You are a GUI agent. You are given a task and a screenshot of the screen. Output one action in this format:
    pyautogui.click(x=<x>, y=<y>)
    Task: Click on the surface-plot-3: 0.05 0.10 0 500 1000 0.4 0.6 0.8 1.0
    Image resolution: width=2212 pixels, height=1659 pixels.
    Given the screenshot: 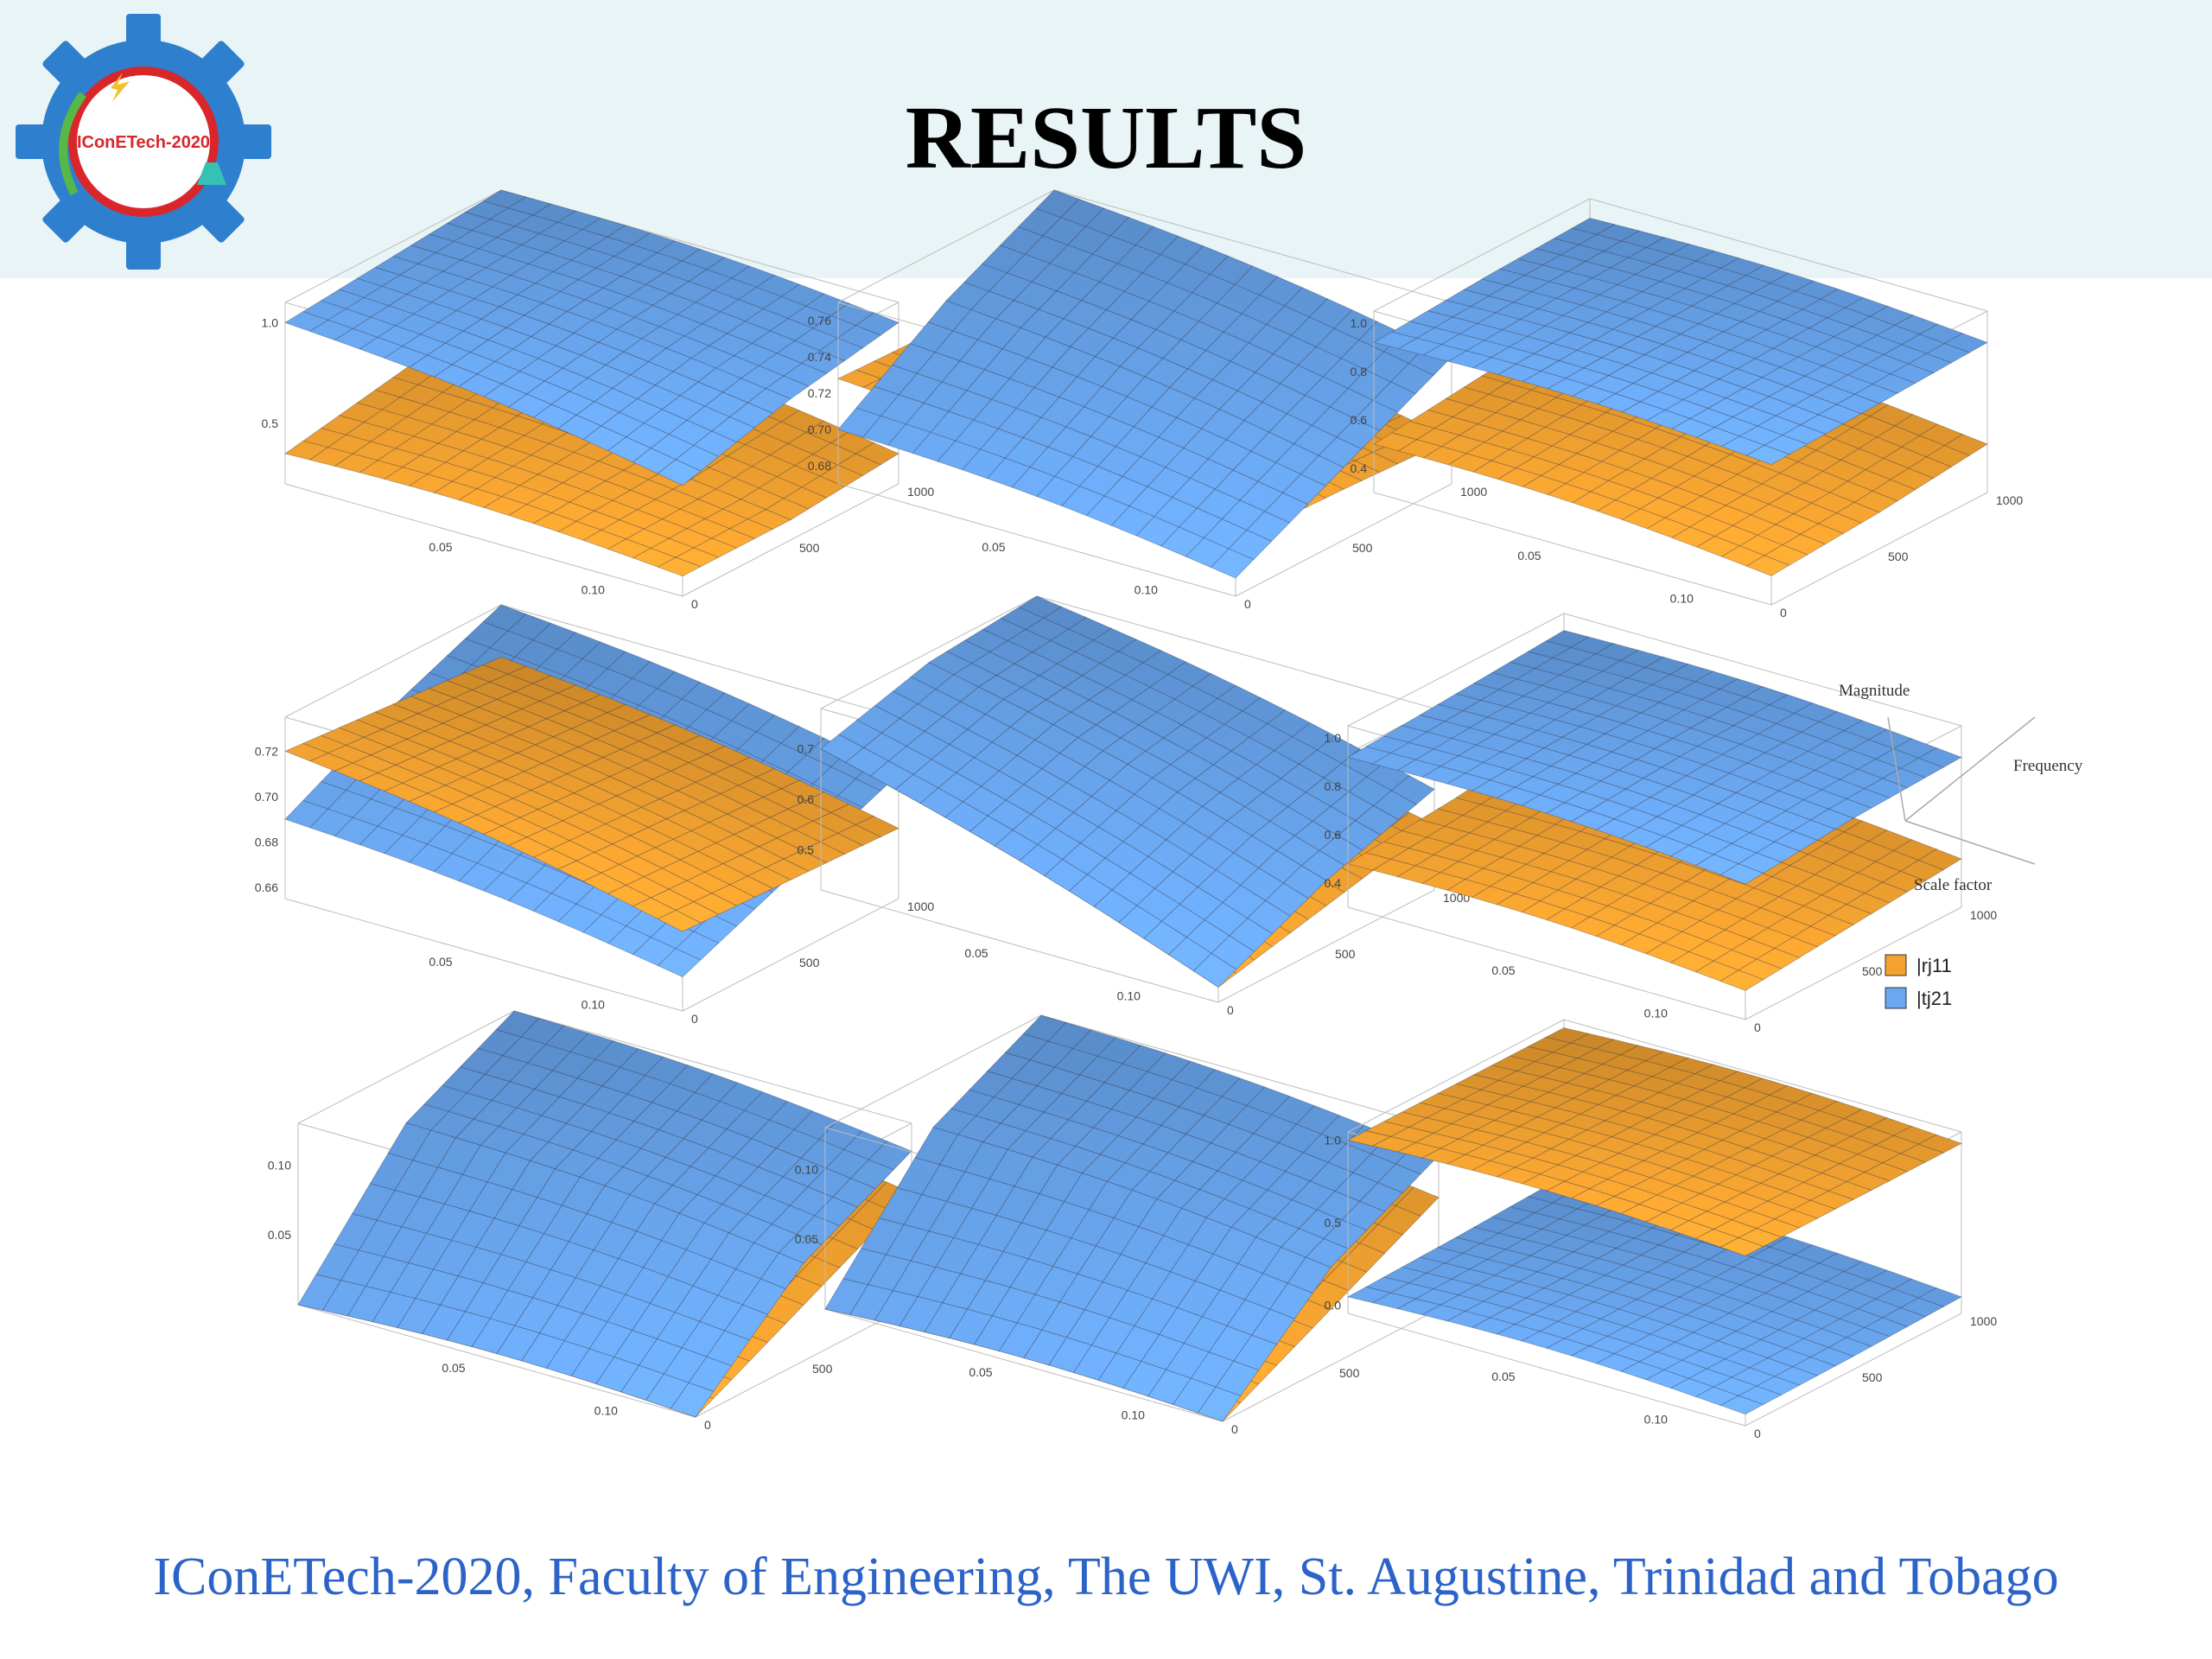 What is the action you would take?
    pyautogui.click(x=1687, y=409)
    